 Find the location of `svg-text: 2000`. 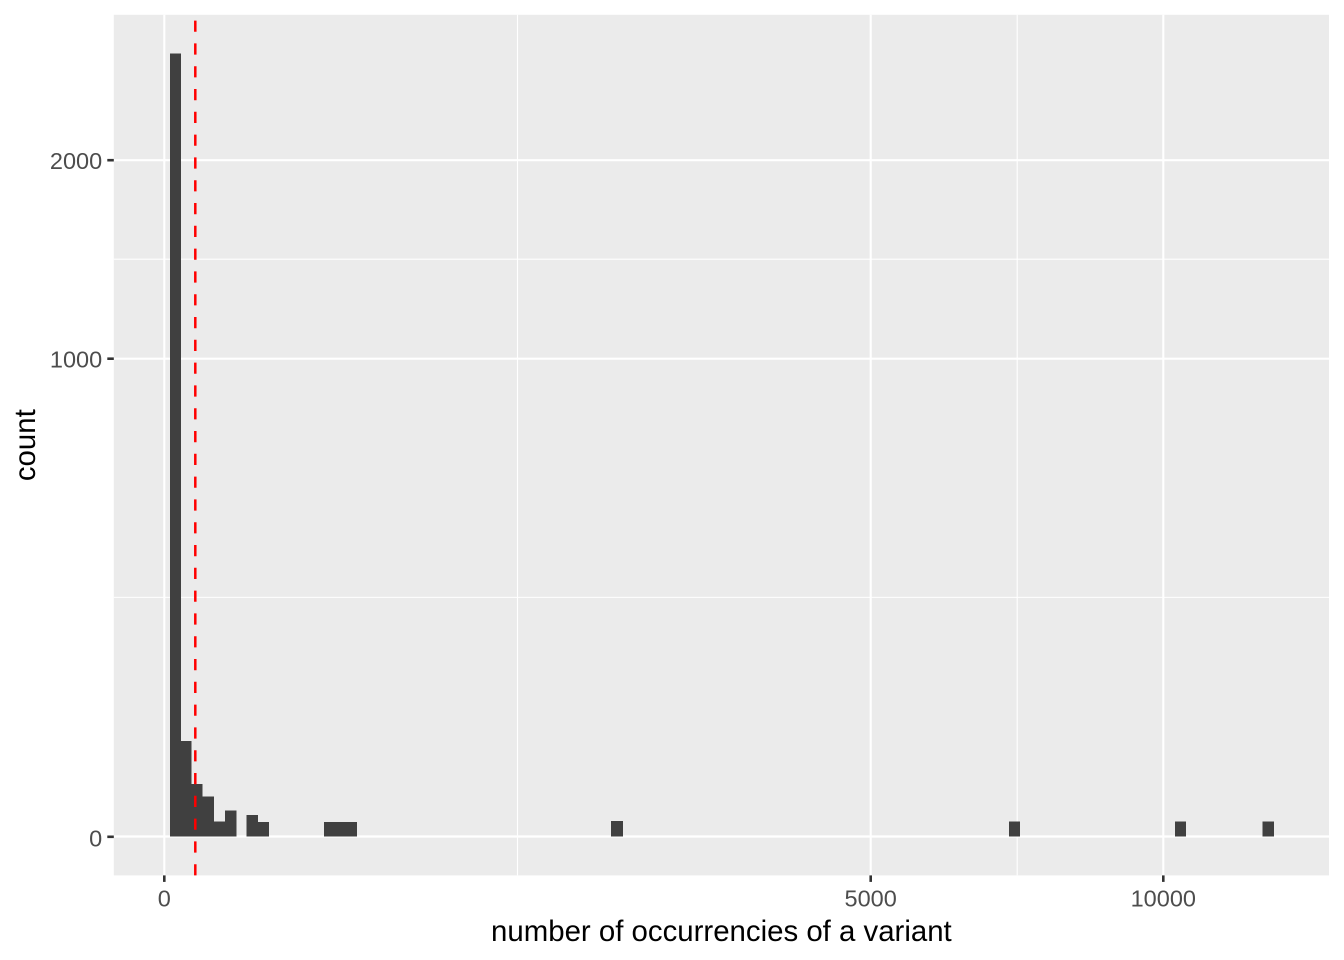

svg-text: 2000 is located at coordinates (76, 161).